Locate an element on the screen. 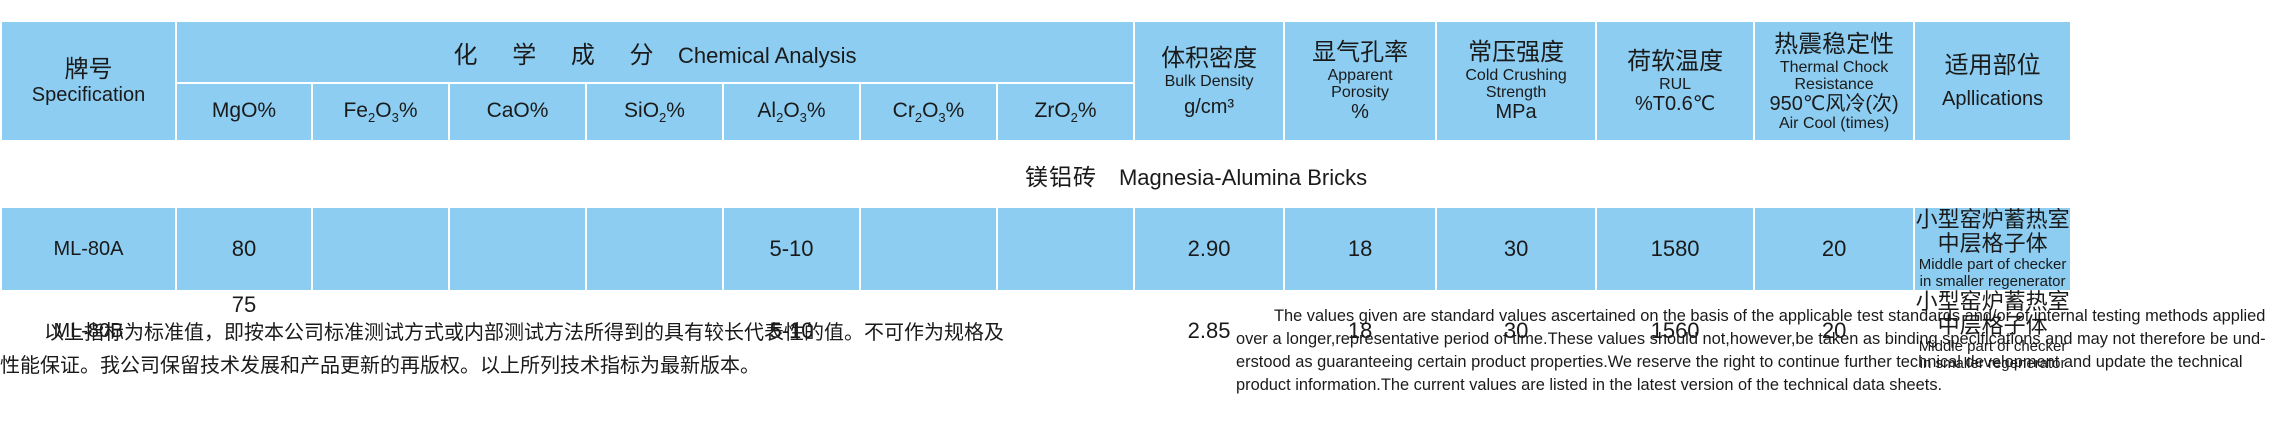  header-strength-en1: Cold Crushing is located at coordinates (1516, 75).